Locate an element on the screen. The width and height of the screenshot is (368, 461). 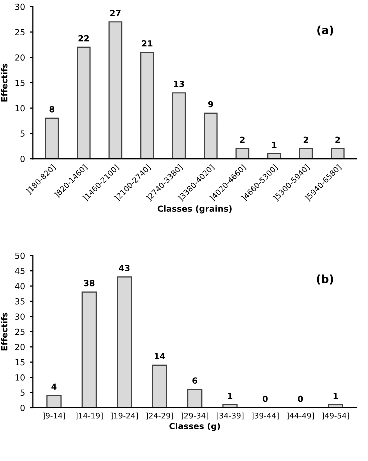
data-label: 22 is located at coordinates (83, 38).